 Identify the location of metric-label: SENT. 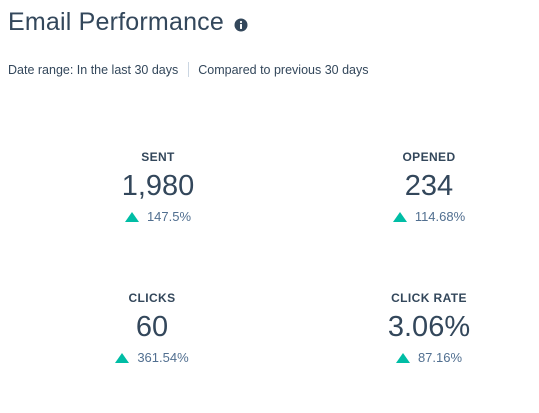
(158, 157).